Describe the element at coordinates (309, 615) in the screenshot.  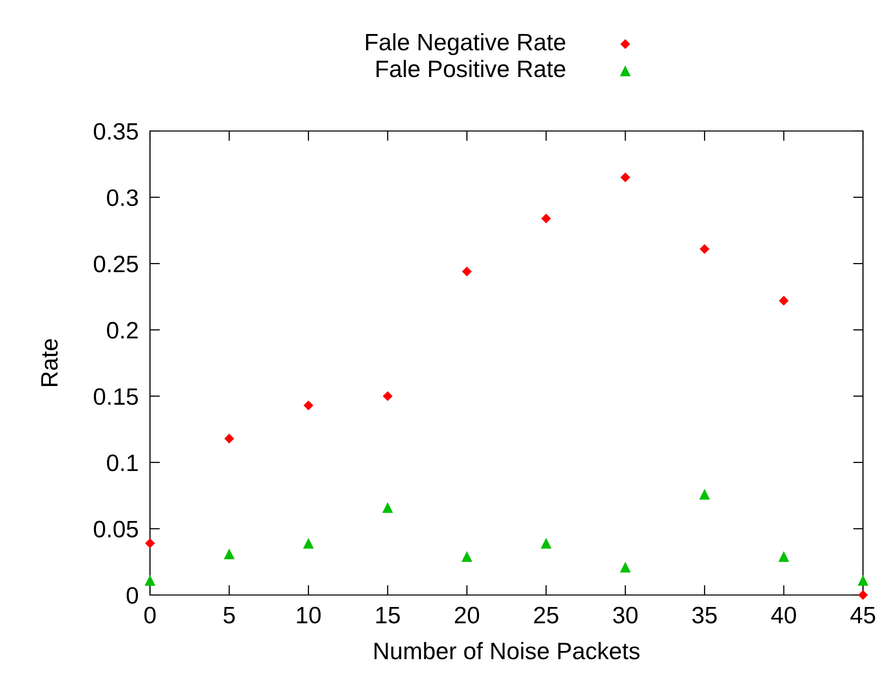
I see `x-tick-label: 10` at that location.